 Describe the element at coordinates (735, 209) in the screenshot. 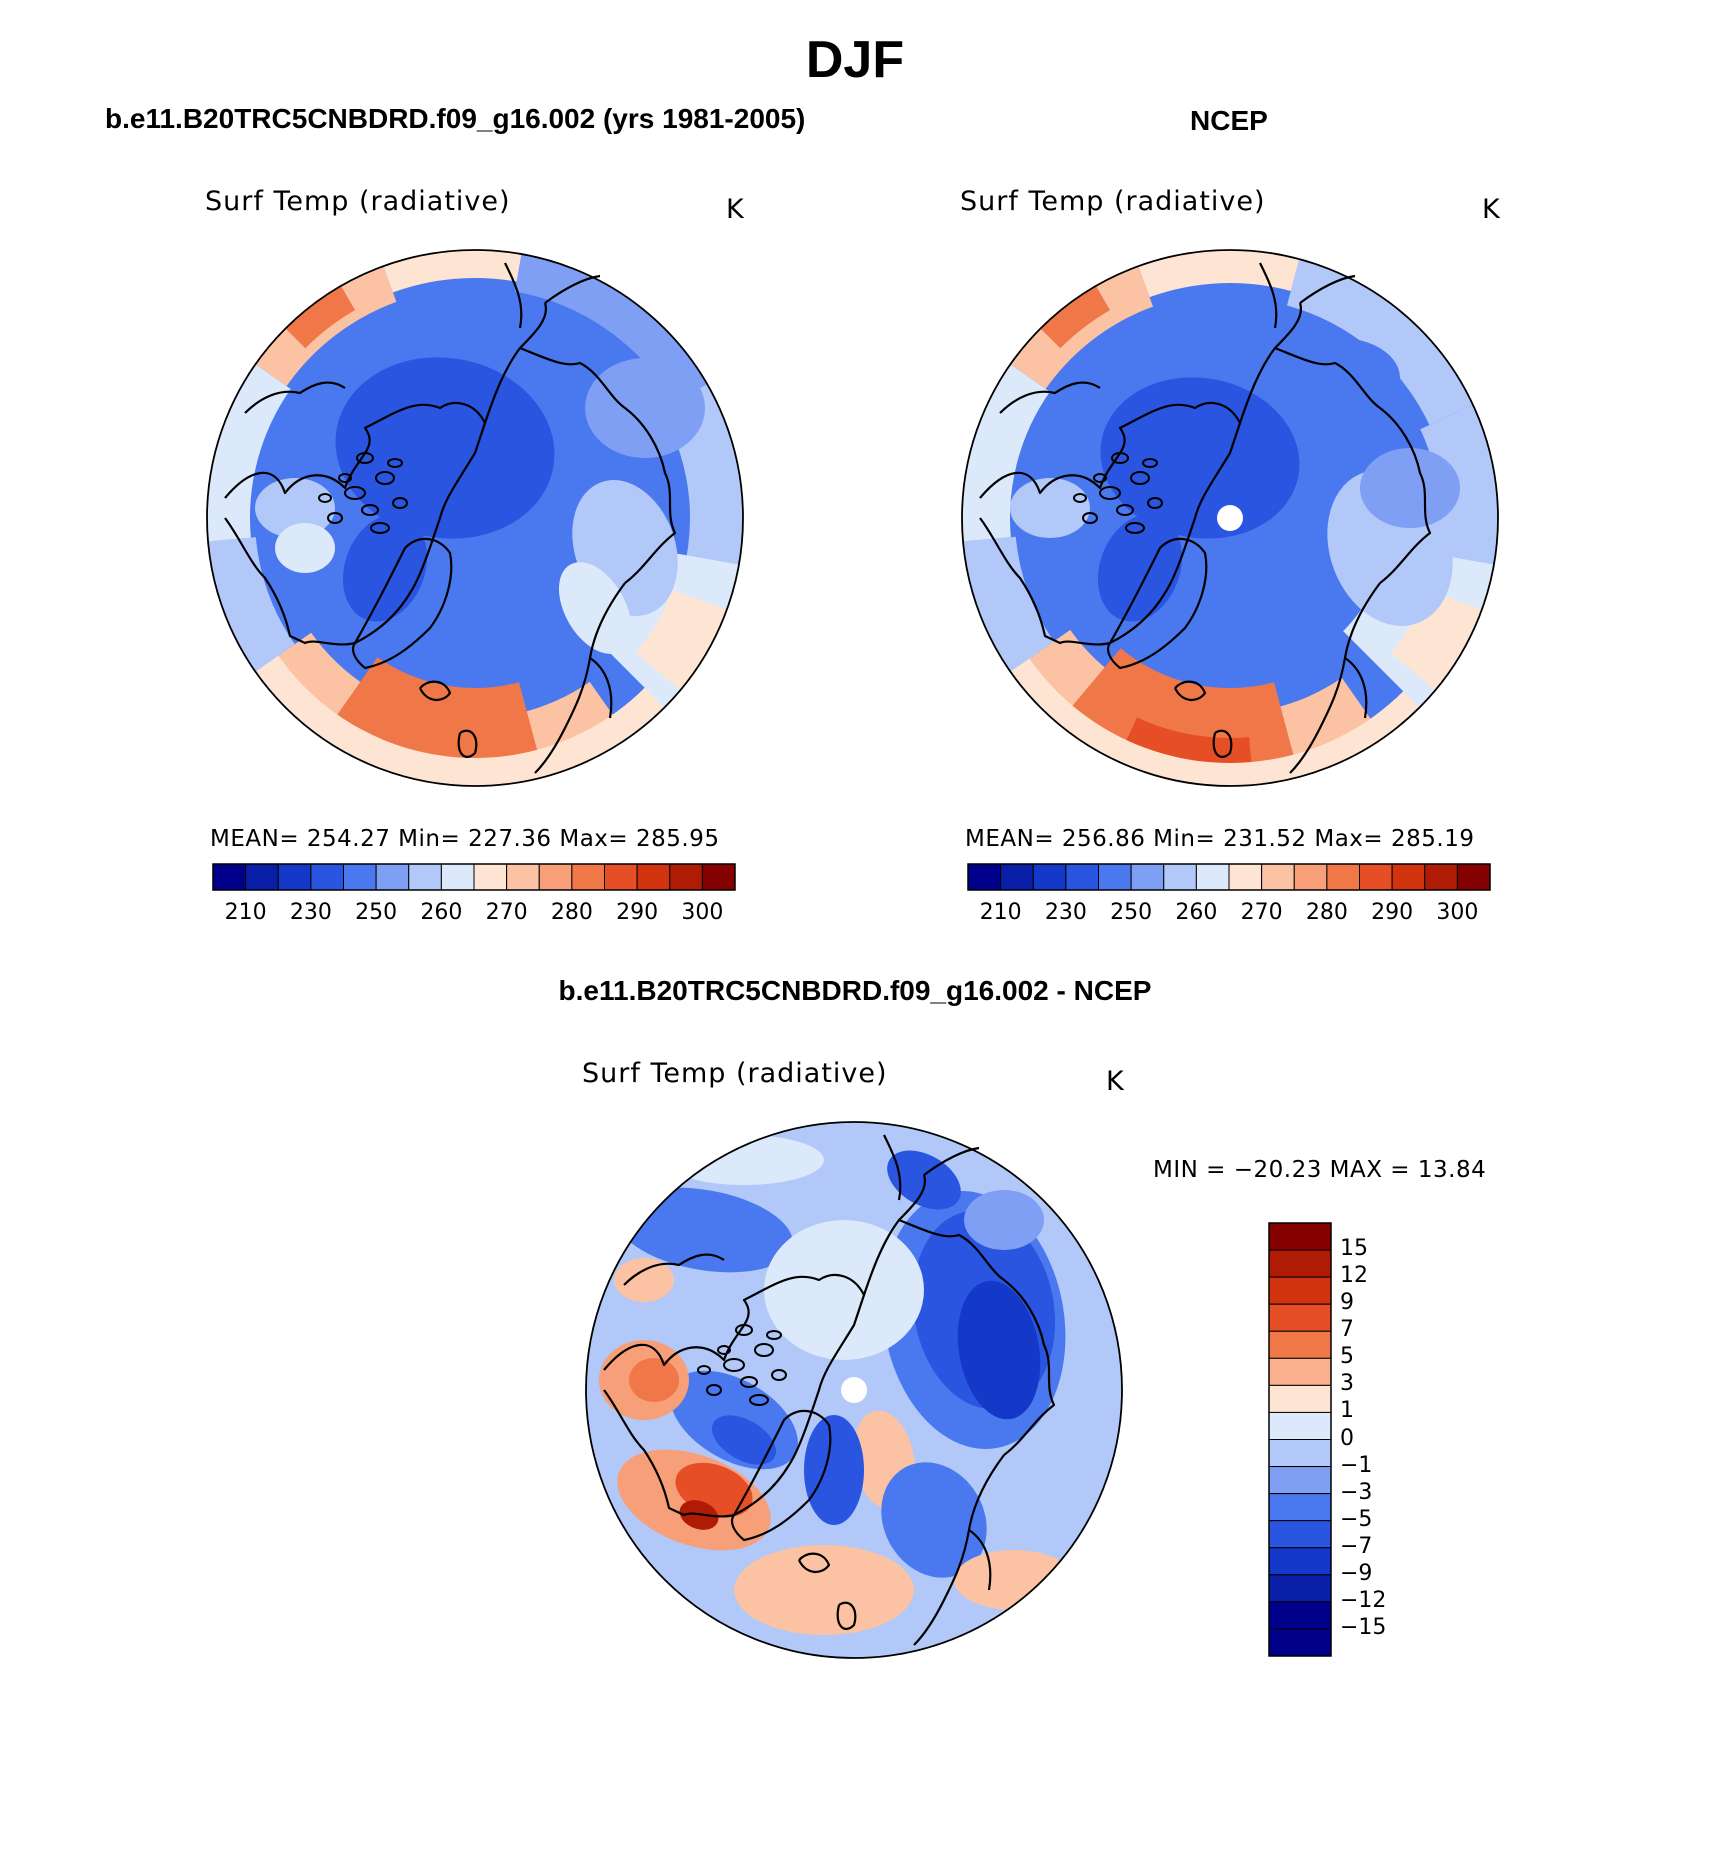

I see `panel1-units: K` at that location.